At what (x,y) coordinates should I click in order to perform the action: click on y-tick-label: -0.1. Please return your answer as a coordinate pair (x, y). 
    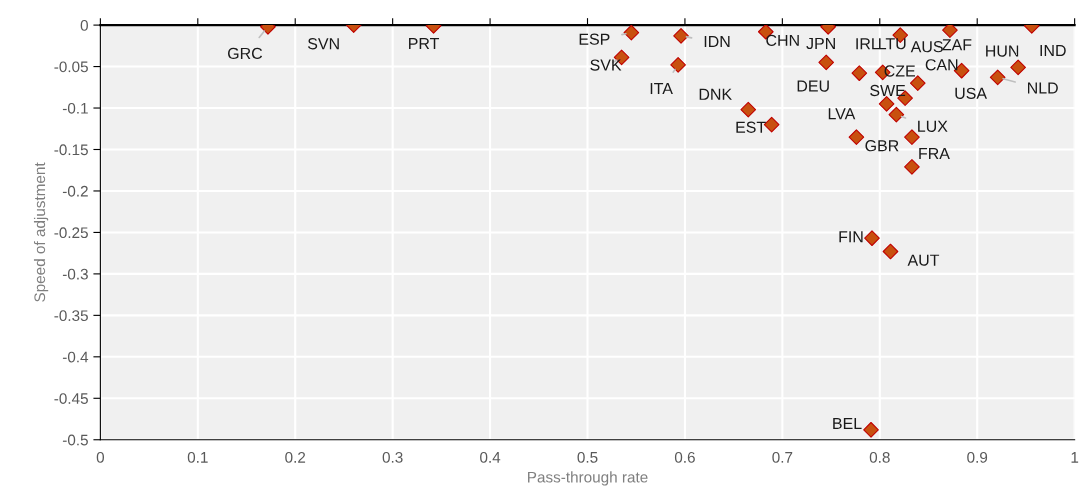
    Looking at the image, I should click on (75, 108).